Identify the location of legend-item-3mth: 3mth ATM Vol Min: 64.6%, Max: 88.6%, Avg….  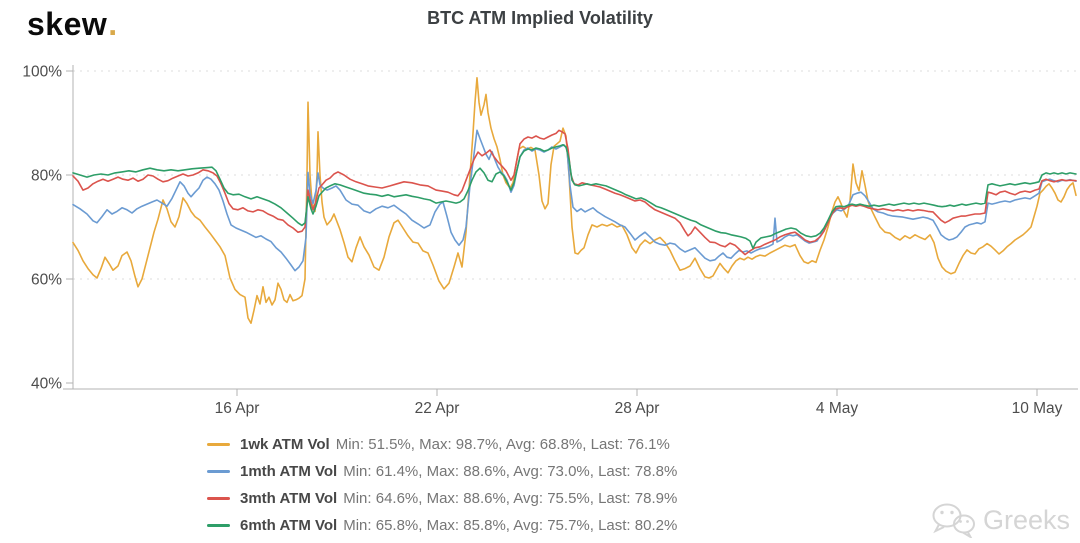
(442, 498).